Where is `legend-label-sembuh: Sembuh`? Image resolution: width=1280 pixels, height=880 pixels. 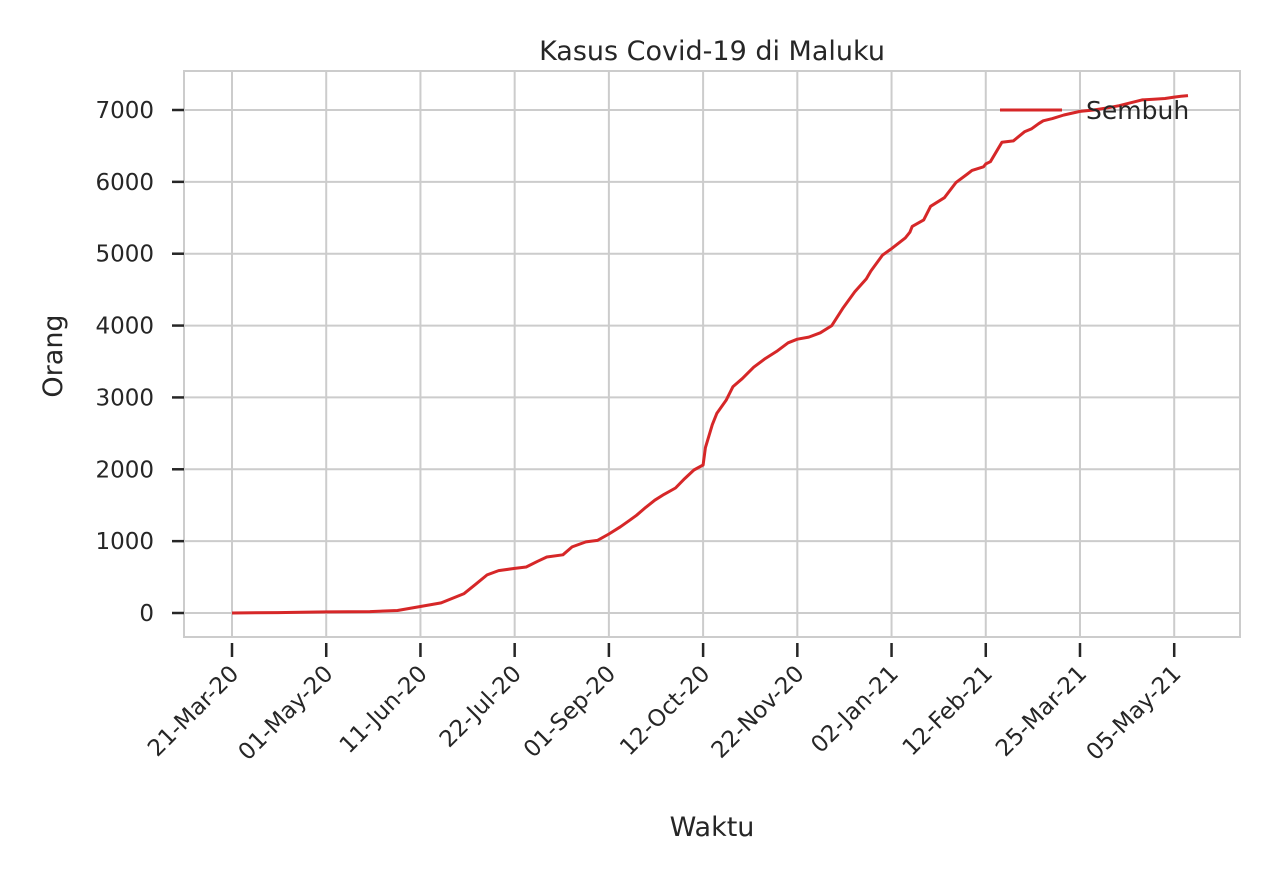
legend-label-sembuh: Sembuh is located at coordinates (1137, 110).